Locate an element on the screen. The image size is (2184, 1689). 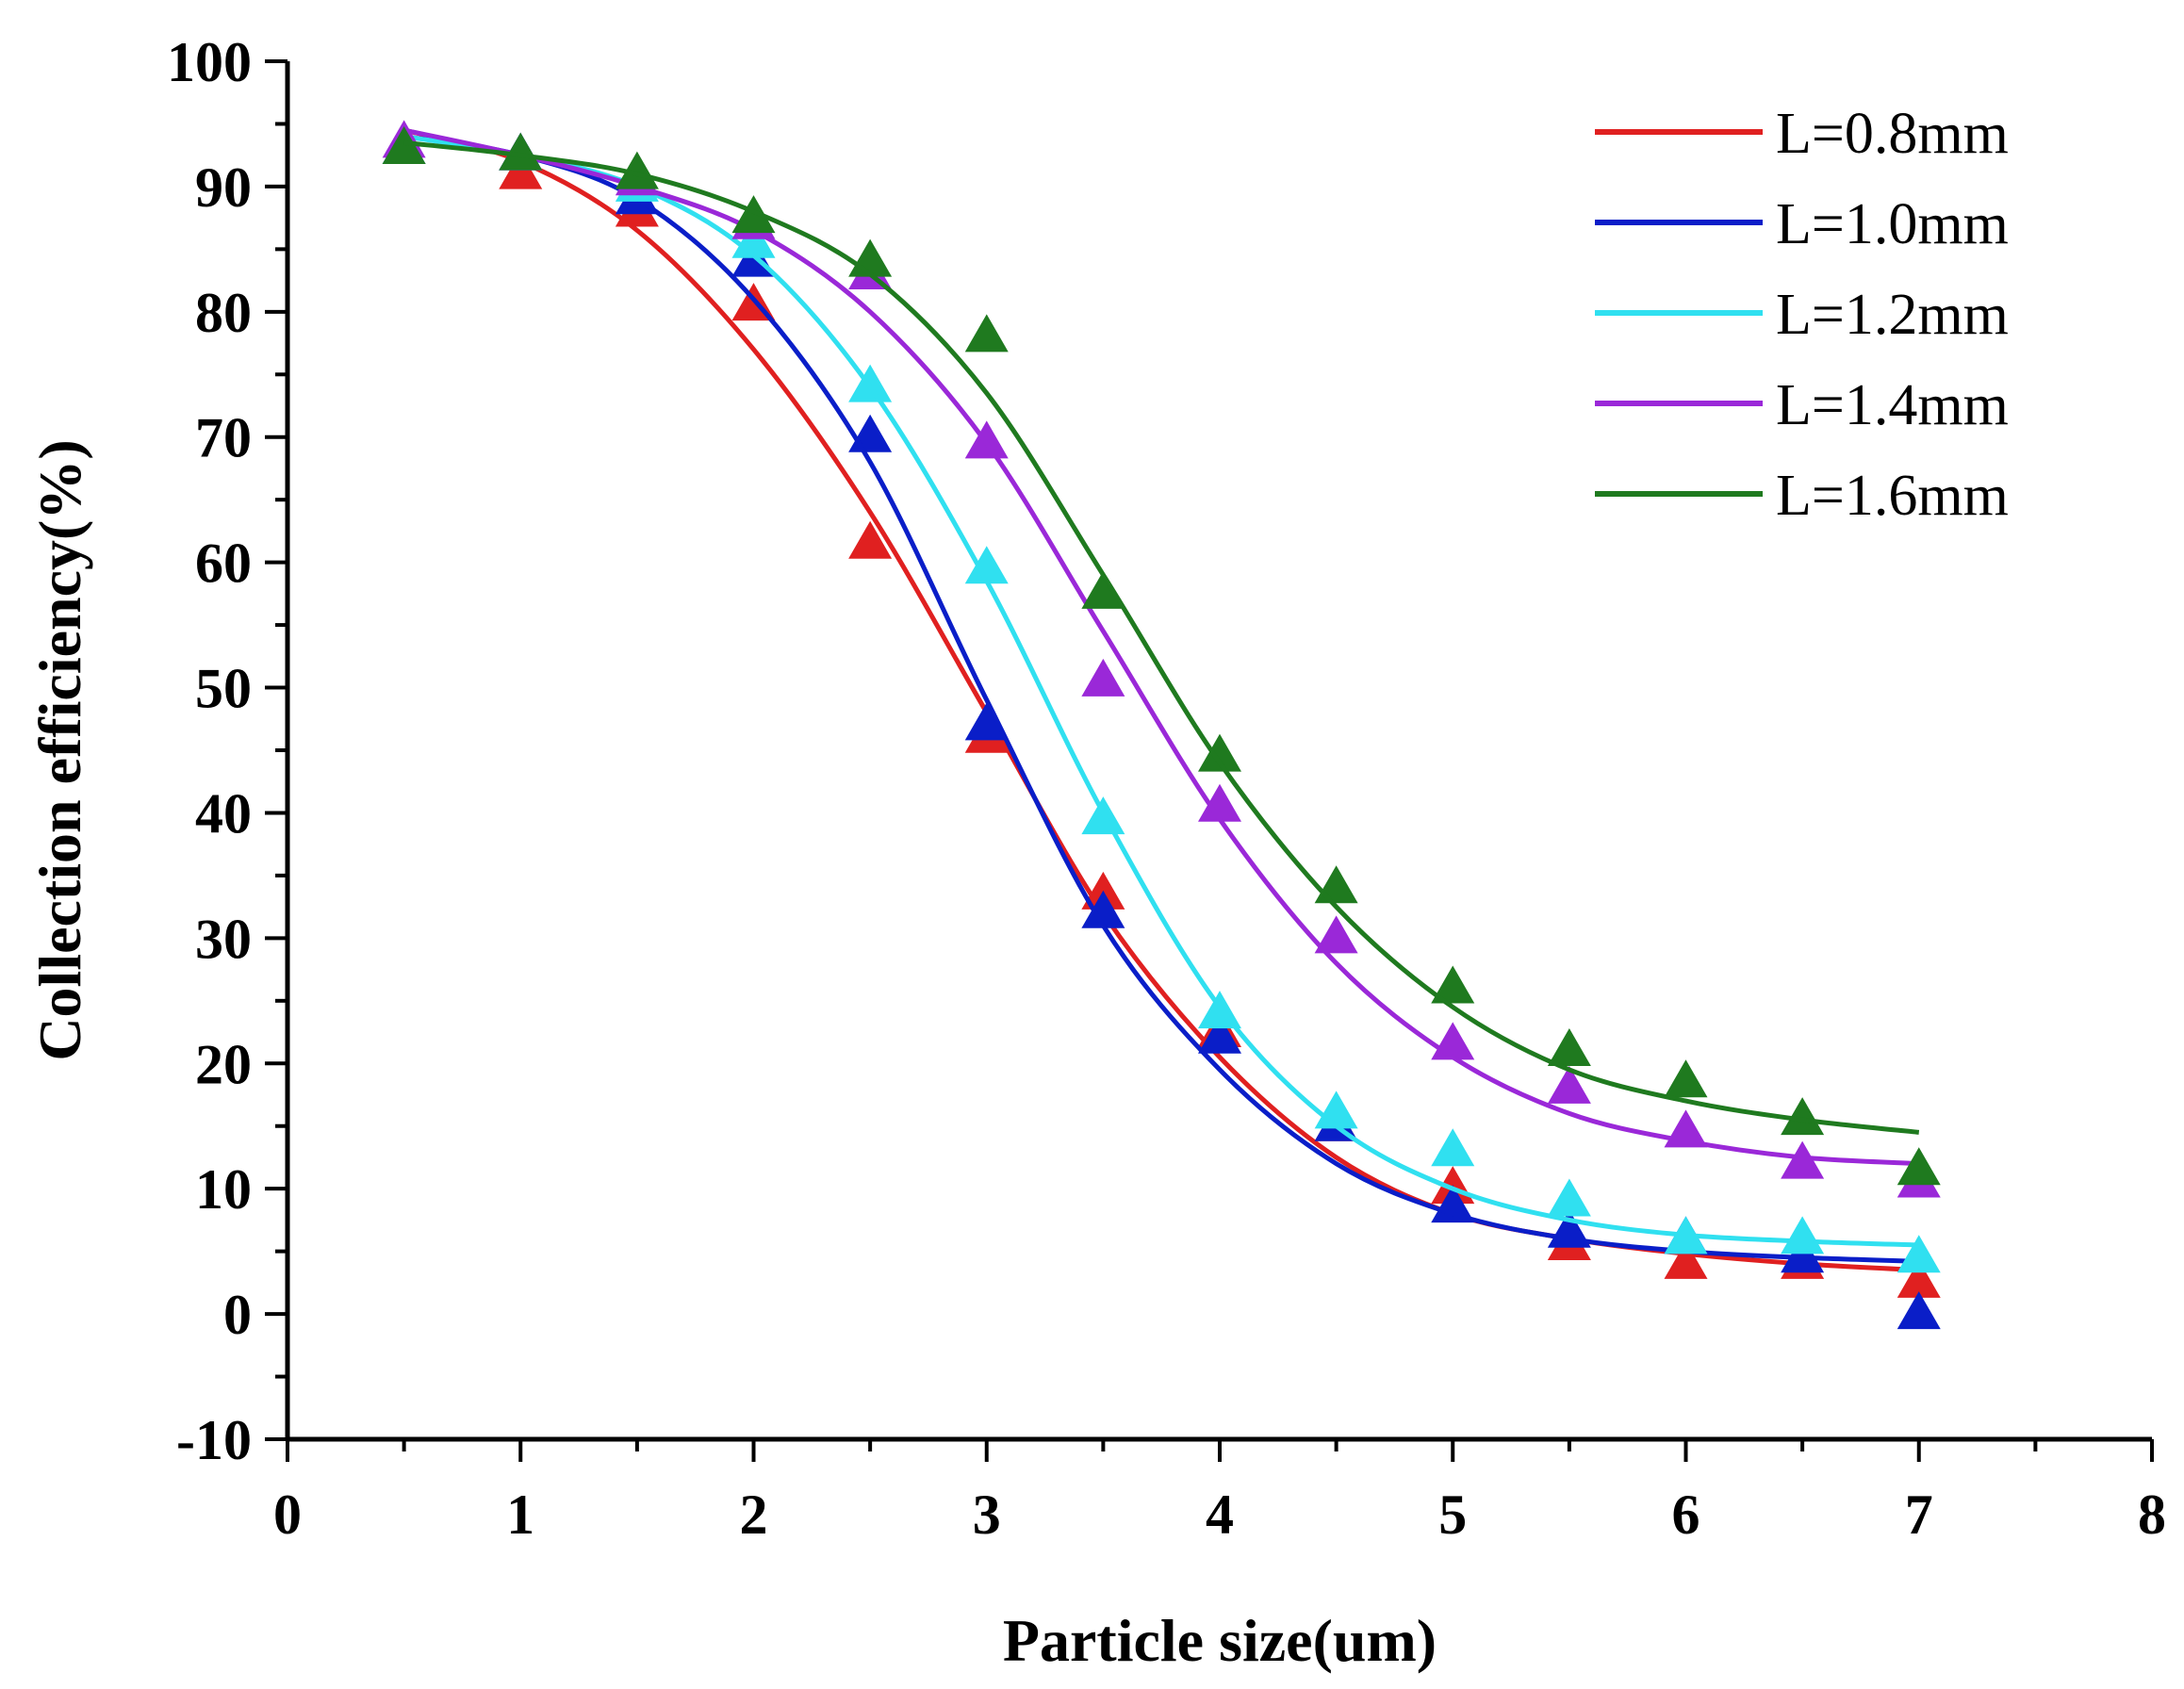
x-tick-label: 3 is located at coordinates (987, 1515).